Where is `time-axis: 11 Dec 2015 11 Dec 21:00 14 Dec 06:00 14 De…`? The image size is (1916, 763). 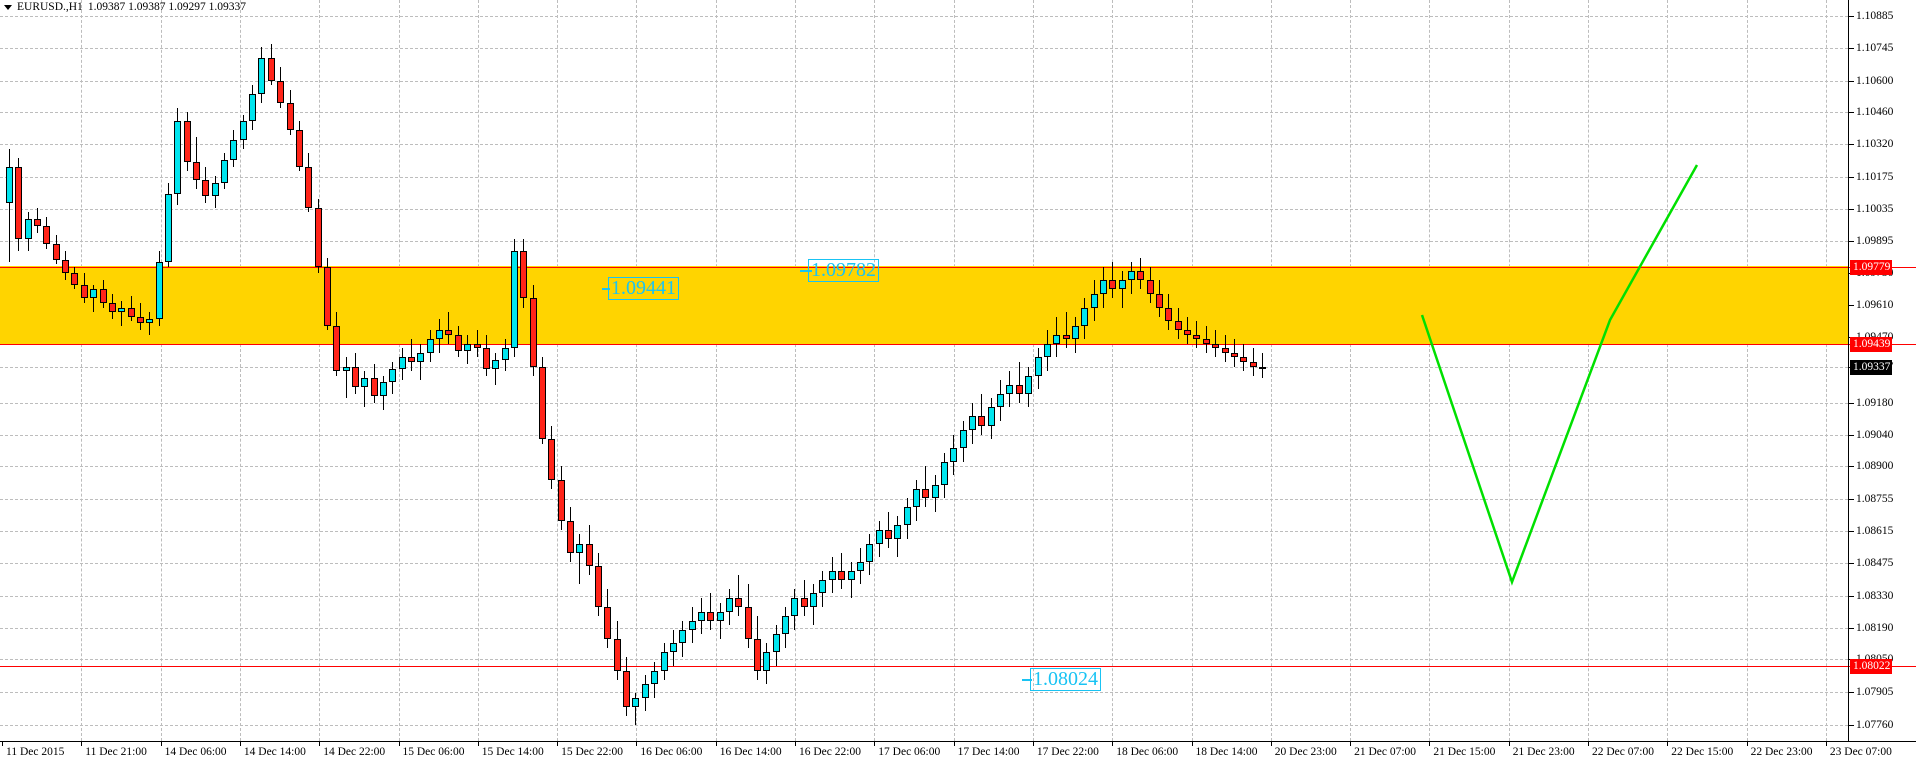 time-axis: 11 Dec 2015 11 Dec 21:00 14 Dec 06:00 14 De… is located at coordinates (958, 752).